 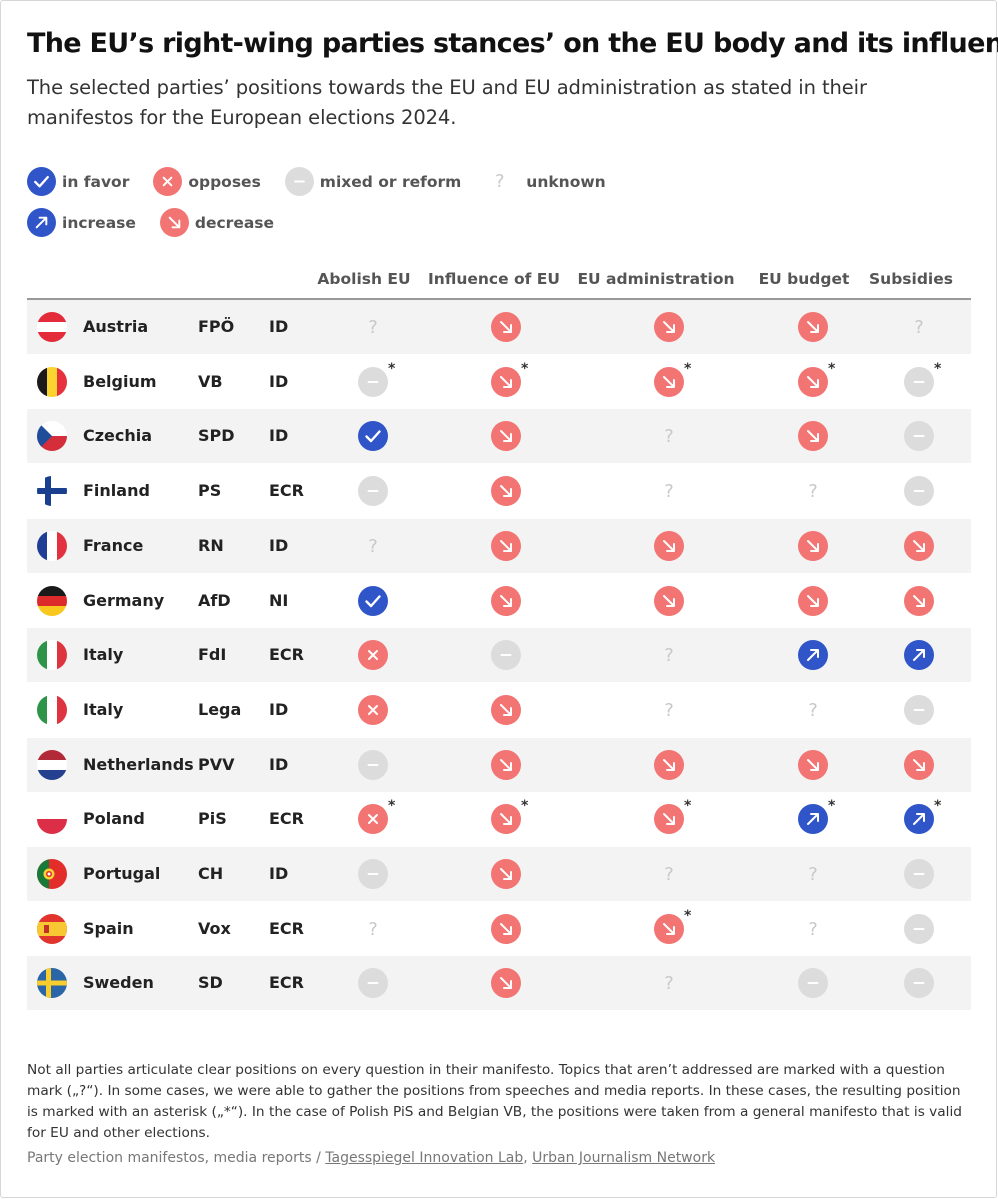 I want to click on table-row: France RN ID?, so click(x=499, y=545).